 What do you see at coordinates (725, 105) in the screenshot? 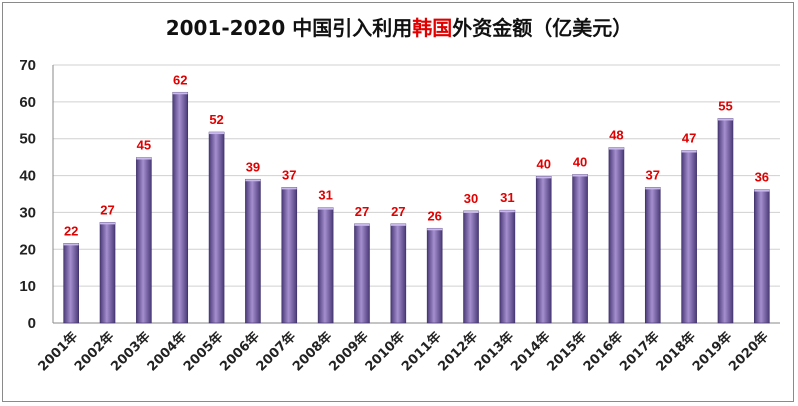
I see `data-label: 55` at bounding box center [725, 105].